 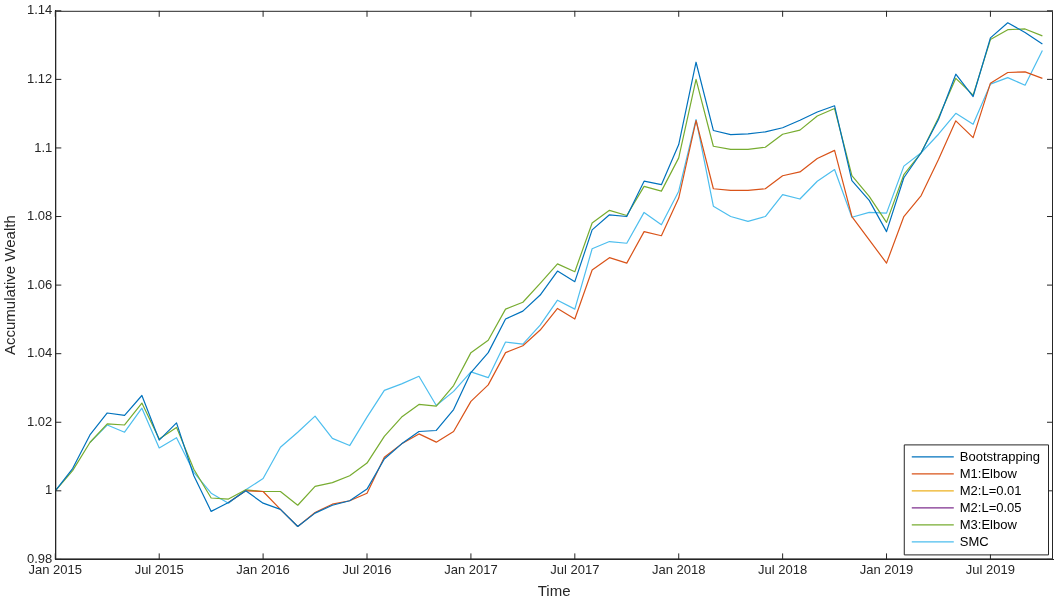 I want to click on x-tick-label: Jul 2016, so click(x=367, y=569).